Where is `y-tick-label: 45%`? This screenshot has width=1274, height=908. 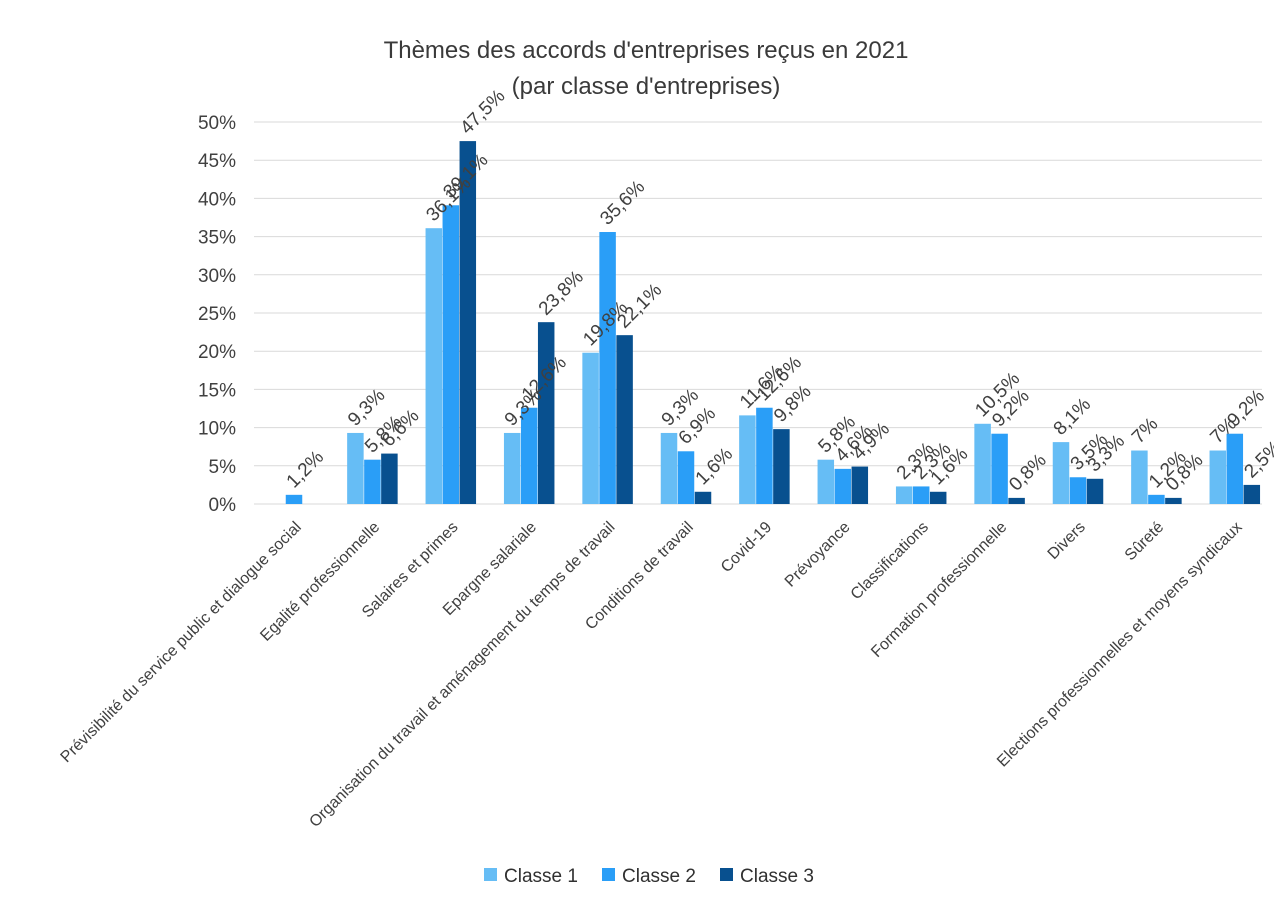 y-tick-label: 45% is located at coordinates (217, 161).